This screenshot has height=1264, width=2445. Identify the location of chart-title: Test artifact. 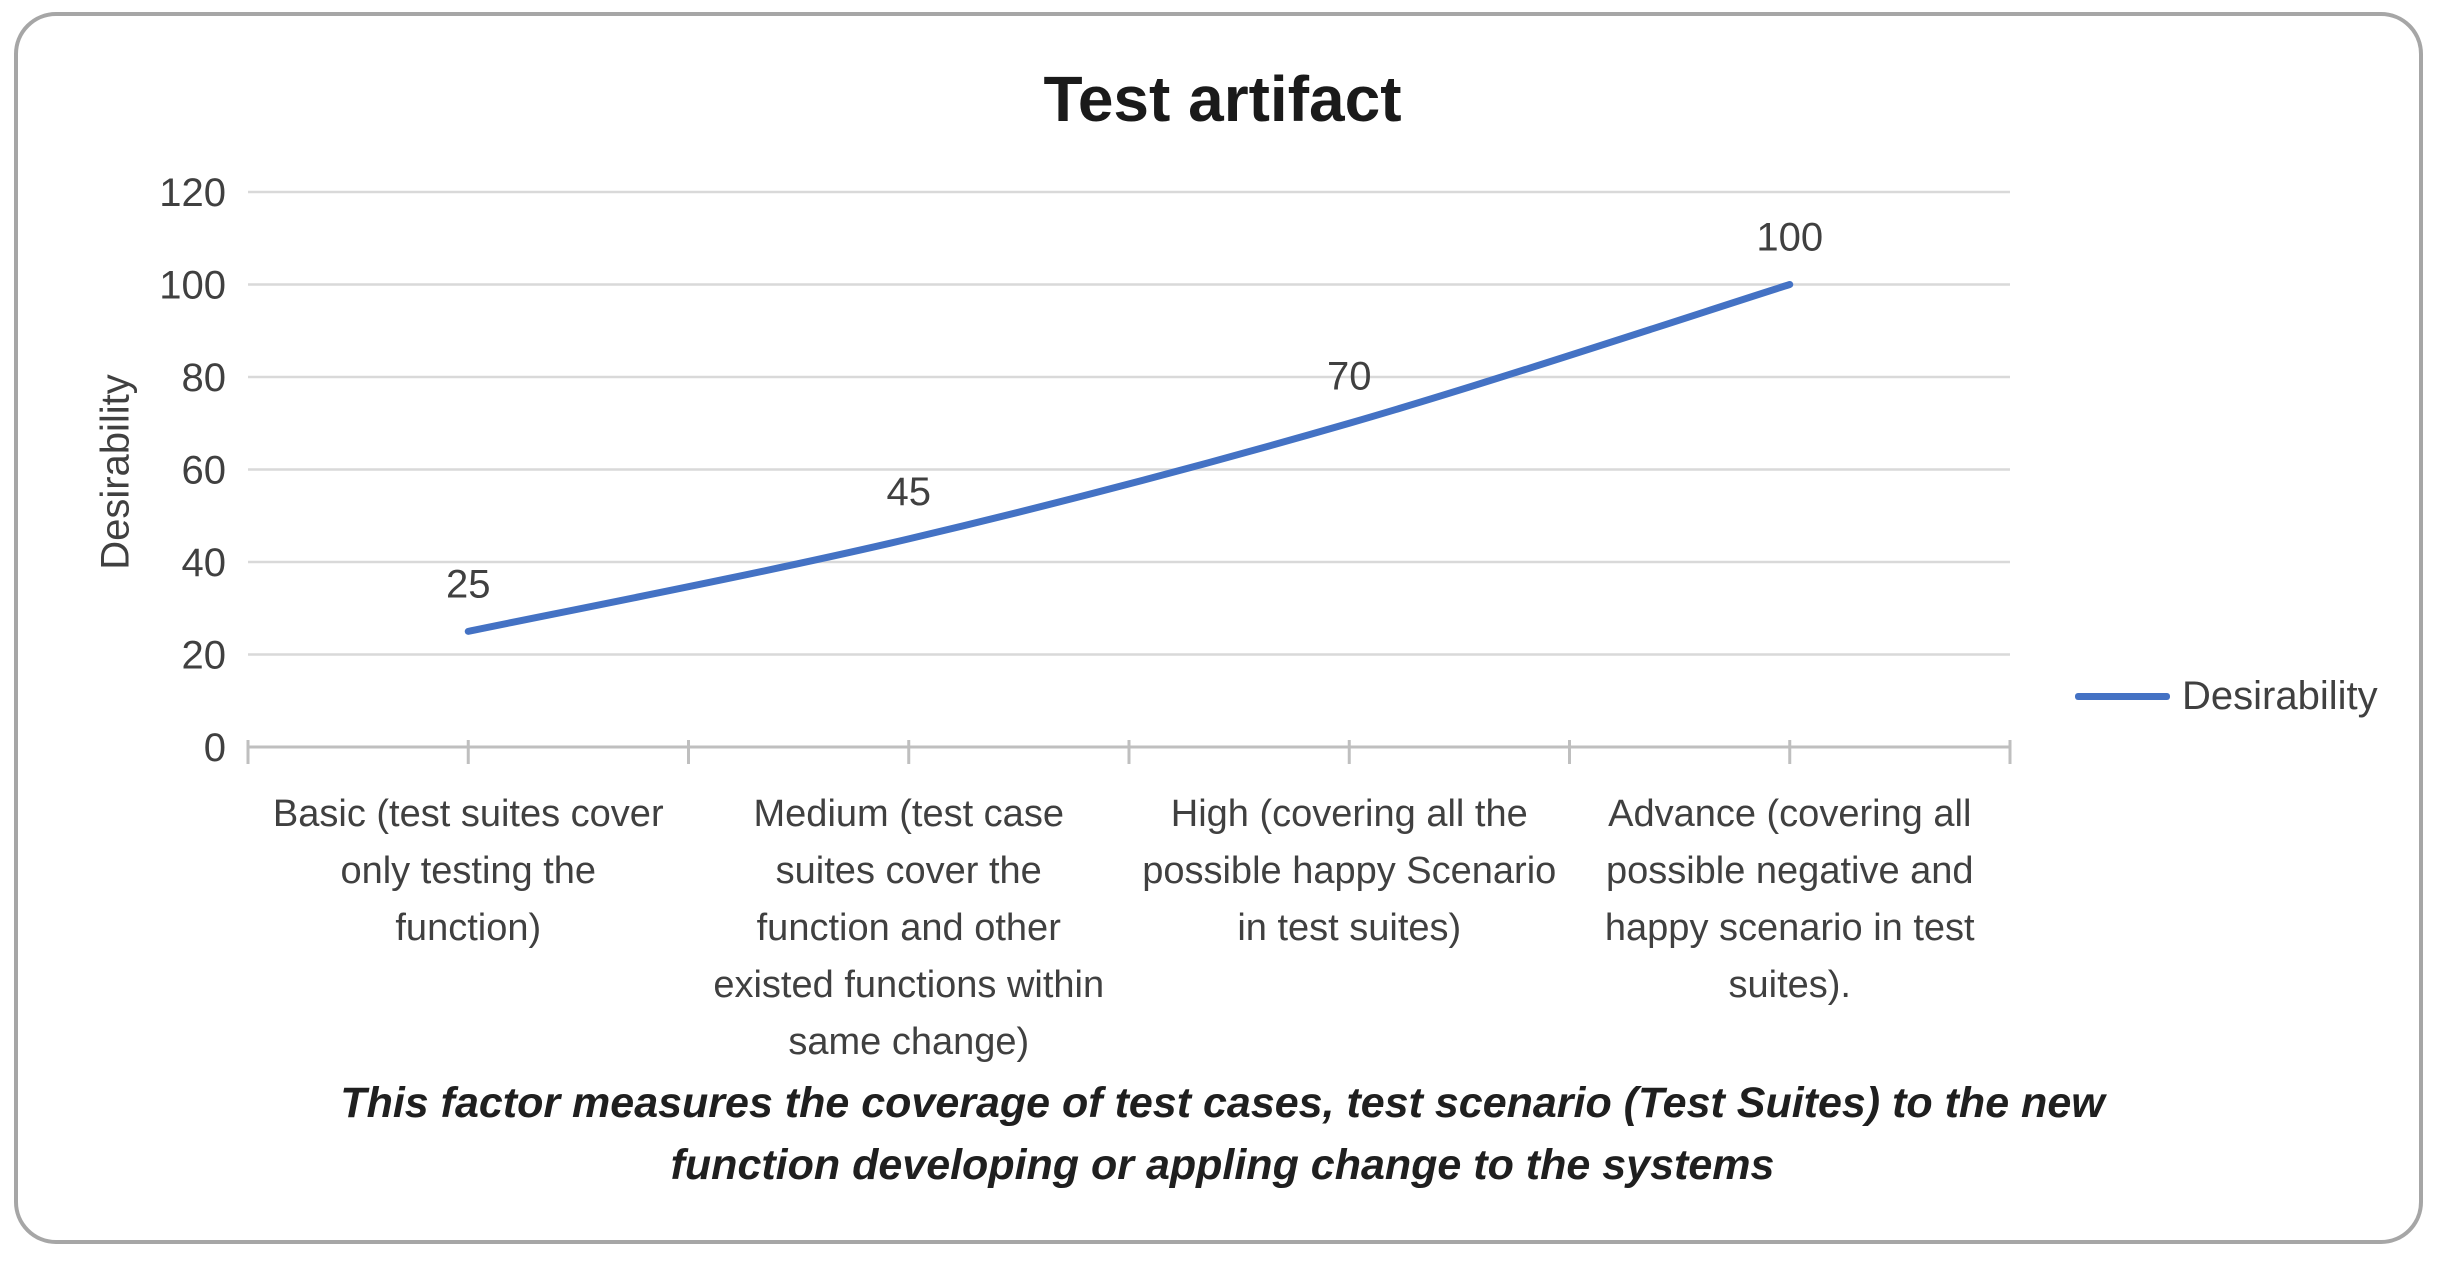
(1222, 99).